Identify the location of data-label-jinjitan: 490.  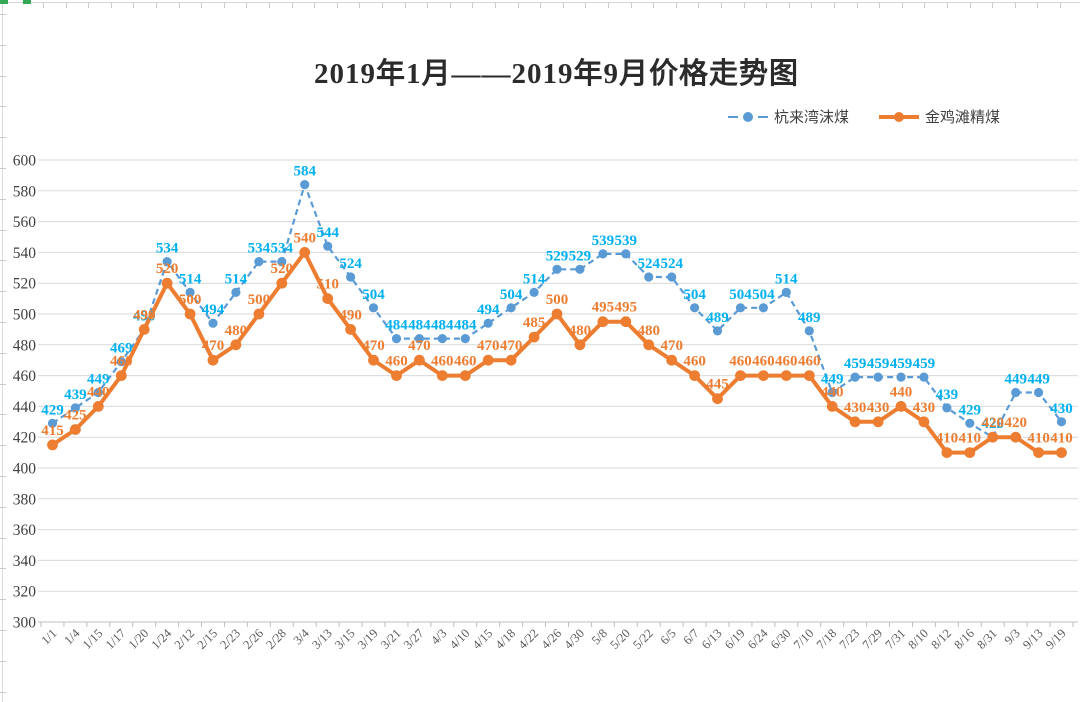
(350, 315).